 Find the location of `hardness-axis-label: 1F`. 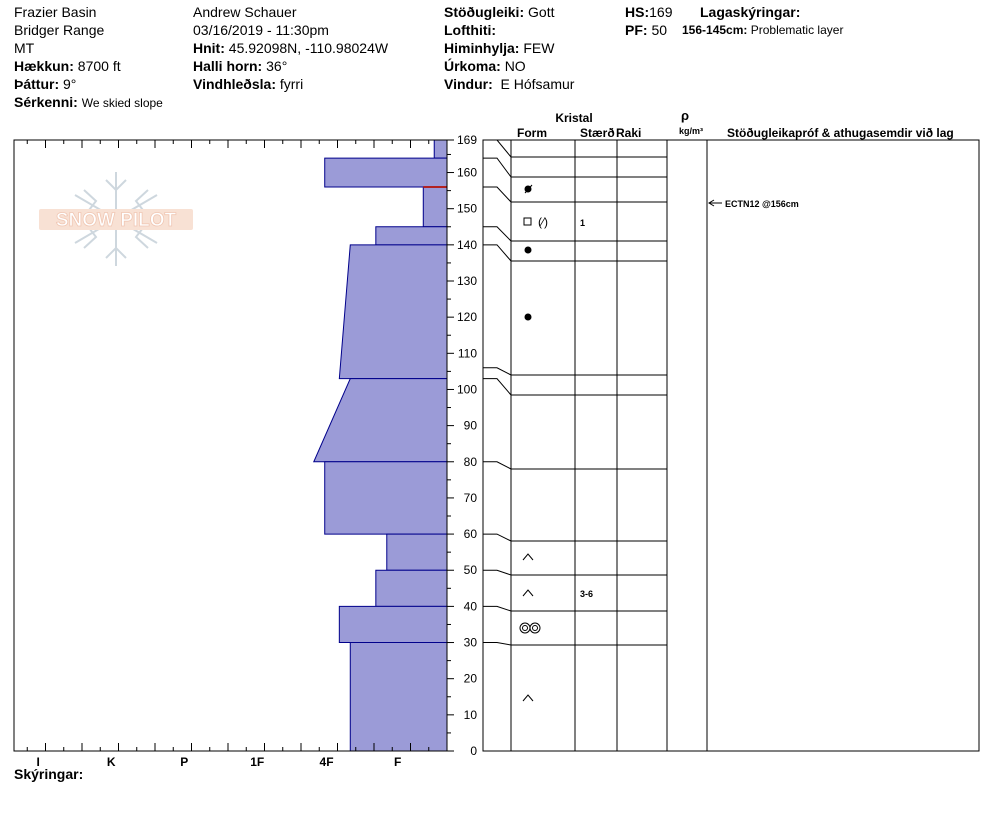

hardness-axis-label: 1F is located at coordinates (257, 762).